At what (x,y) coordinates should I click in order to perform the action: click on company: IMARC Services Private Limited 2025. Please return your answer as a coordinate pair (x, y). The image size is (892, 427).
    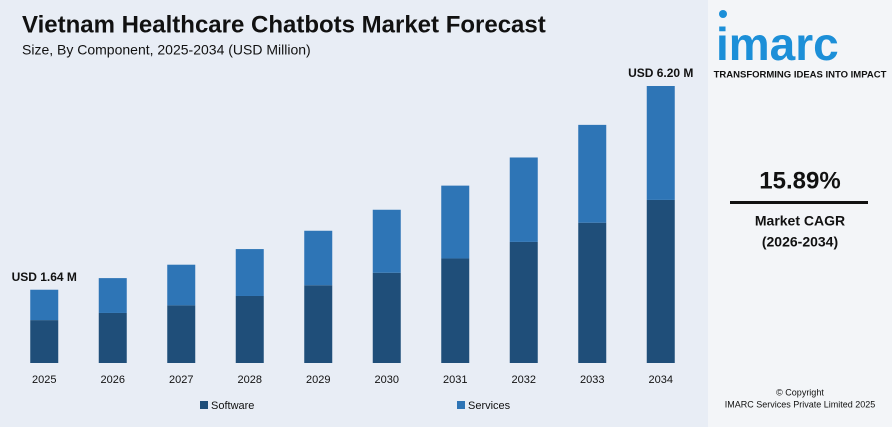
    Looking at the image, I should click on (800, 404).